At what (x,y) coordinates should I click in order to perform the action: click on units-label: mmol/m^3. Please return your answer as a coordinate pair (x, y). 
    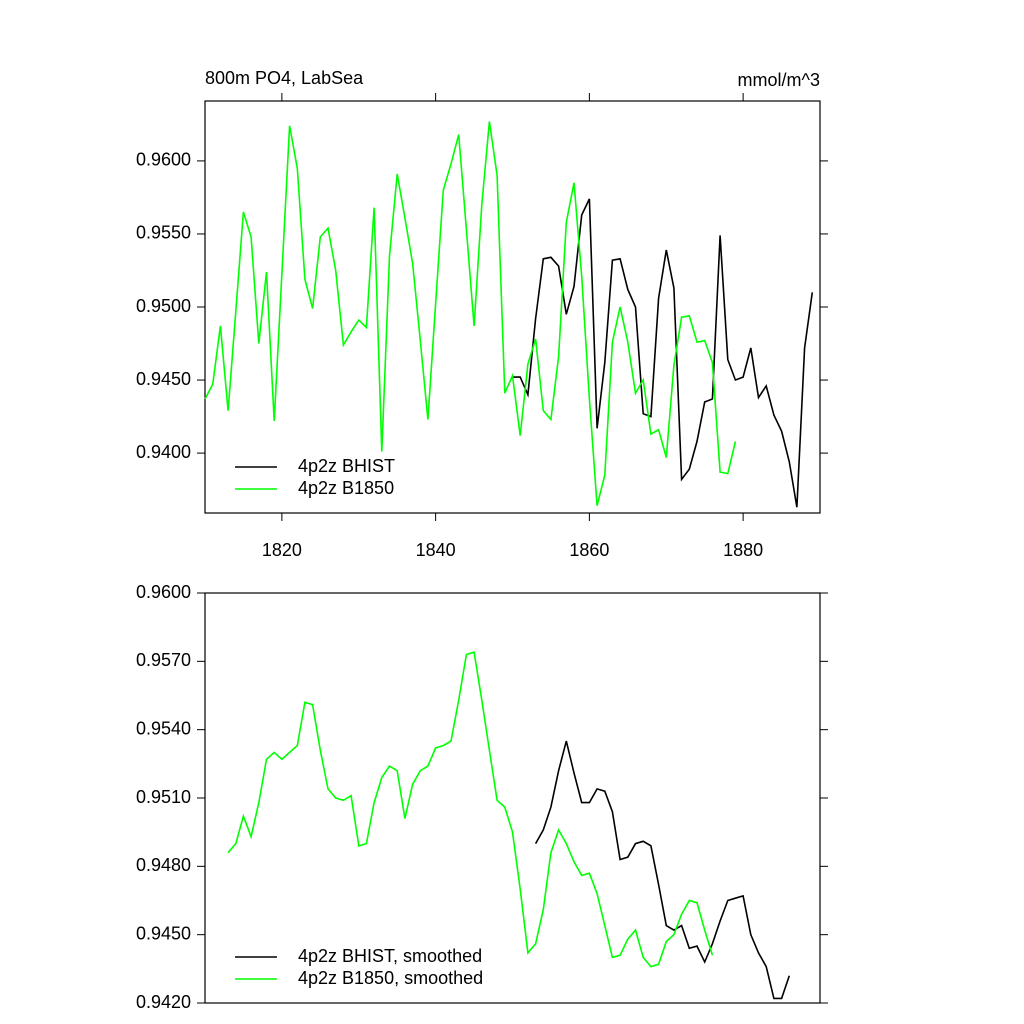
    Looking at the image, I should click on (779, 80).